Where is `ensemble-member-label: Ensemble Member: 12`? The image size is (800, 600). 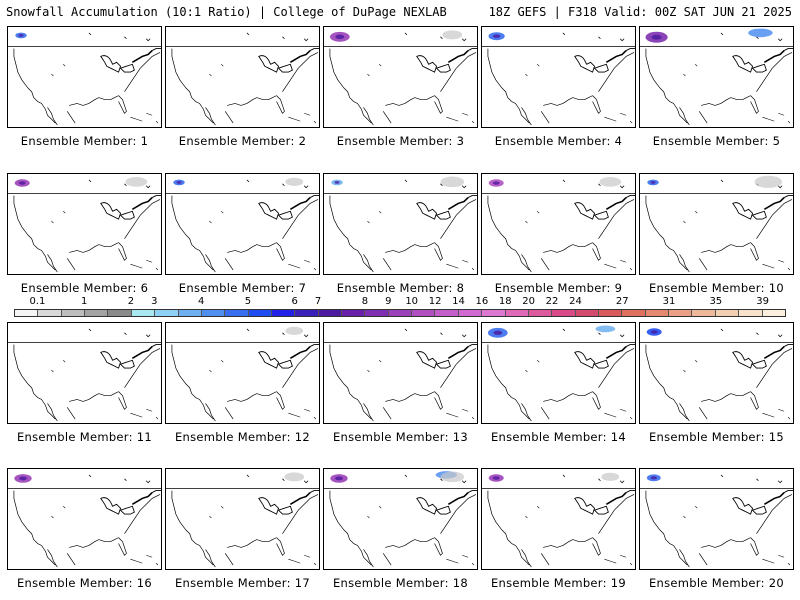
ensemble-member-label: Ensemble Member: 12 is located at coordinates (242, 437).